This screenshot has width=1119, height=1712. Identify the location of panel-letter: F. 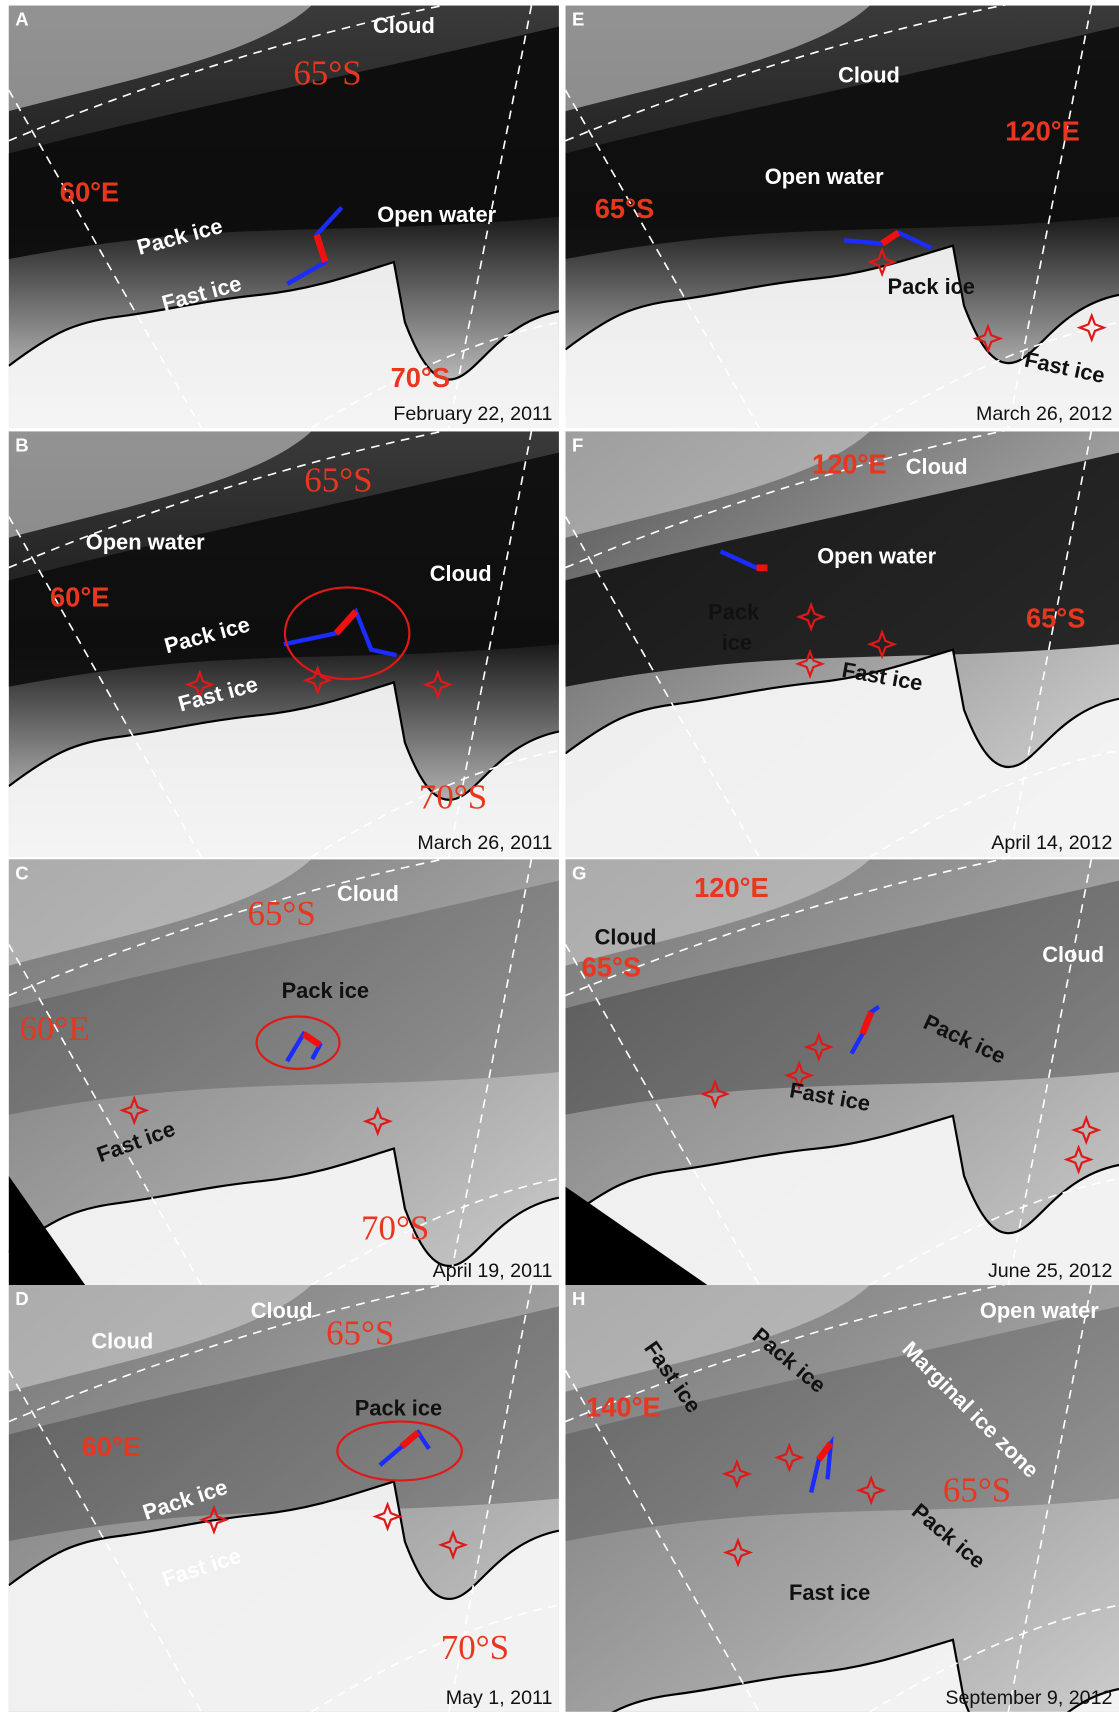
(577, 445).